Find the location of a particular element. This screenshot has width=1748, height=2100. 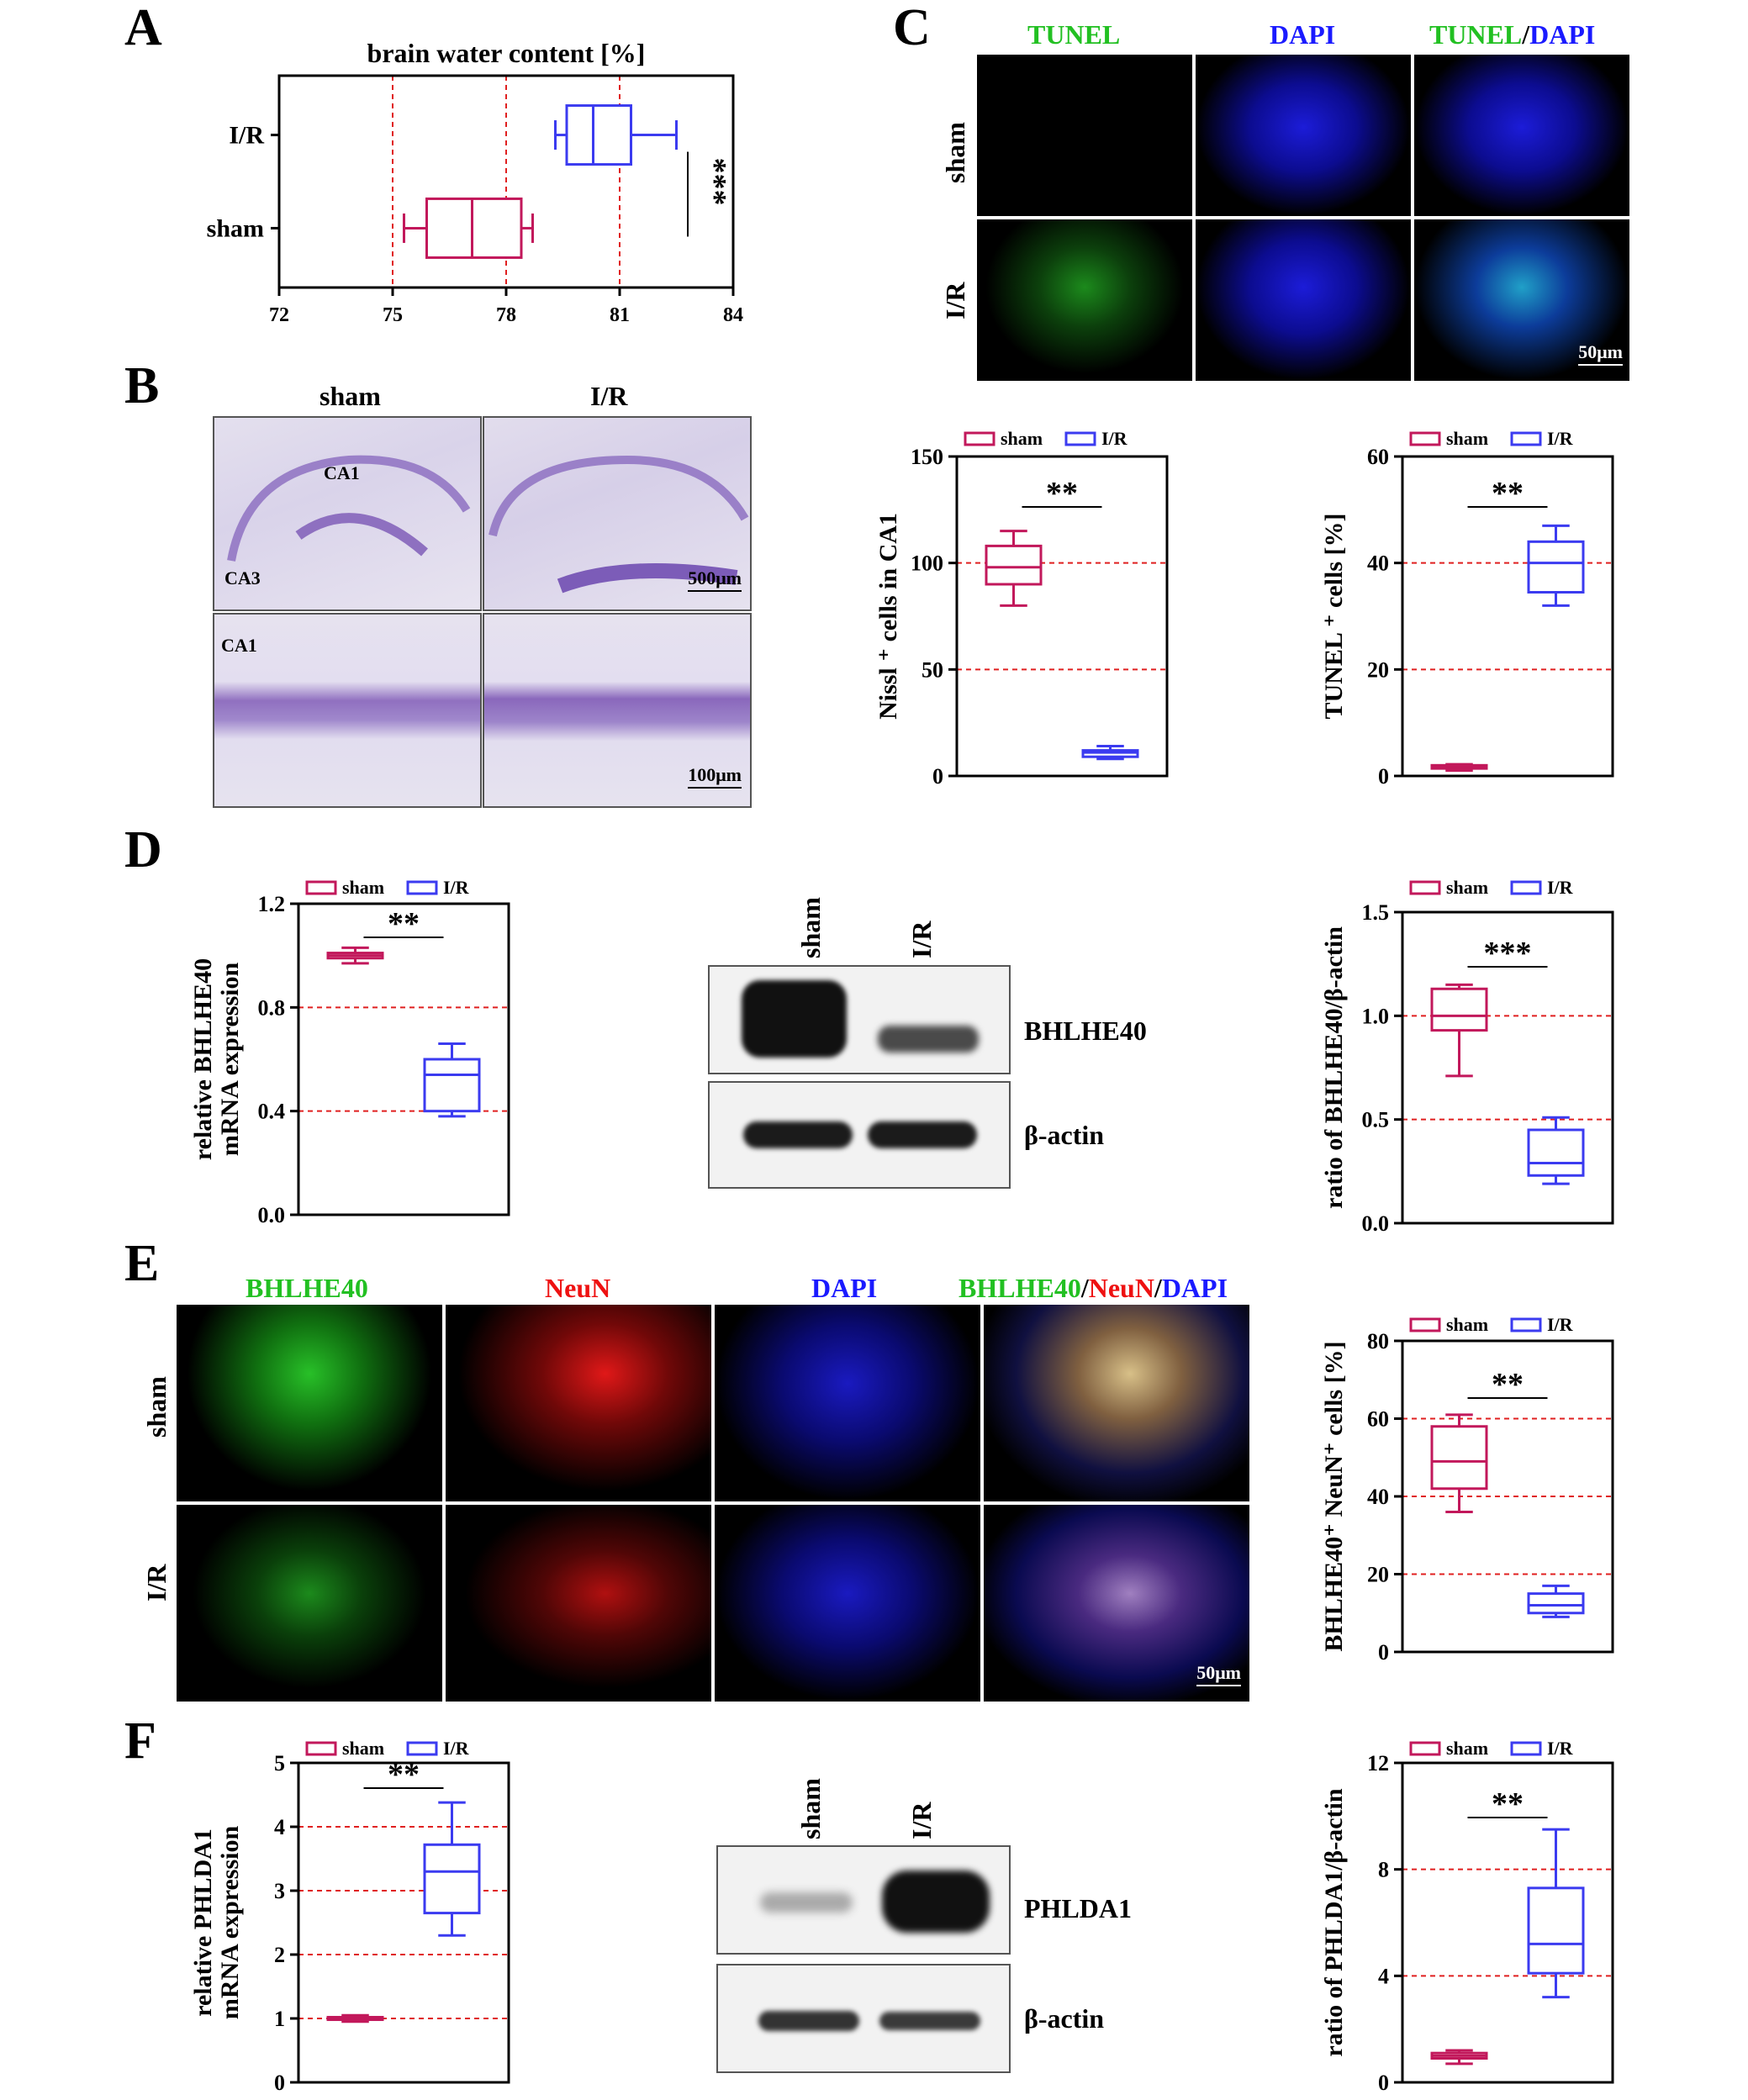

chart-c-tunel: 0 20 40 60 TUNEL ⁺ cells [%] ** sham I/R is located at coordinates (1467, 608).